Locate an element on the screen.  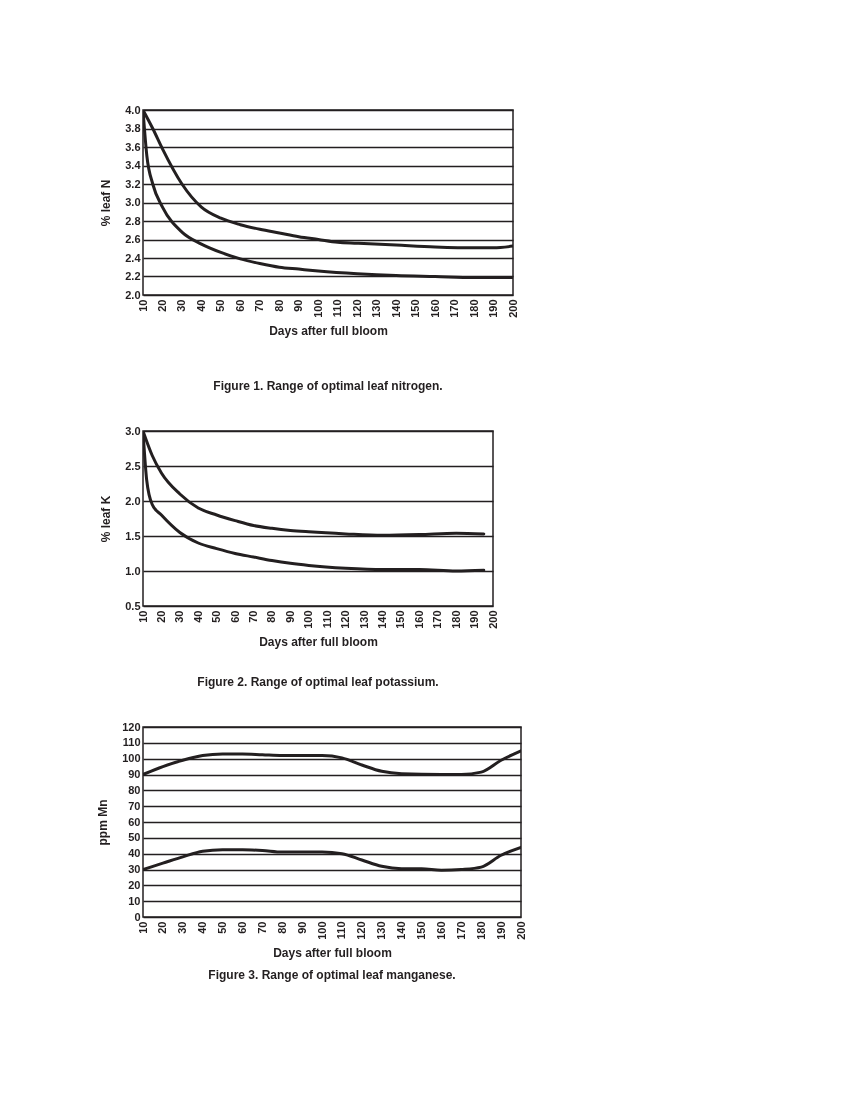
y-tick-label: 3.8 is located at coordinates (133, 128).